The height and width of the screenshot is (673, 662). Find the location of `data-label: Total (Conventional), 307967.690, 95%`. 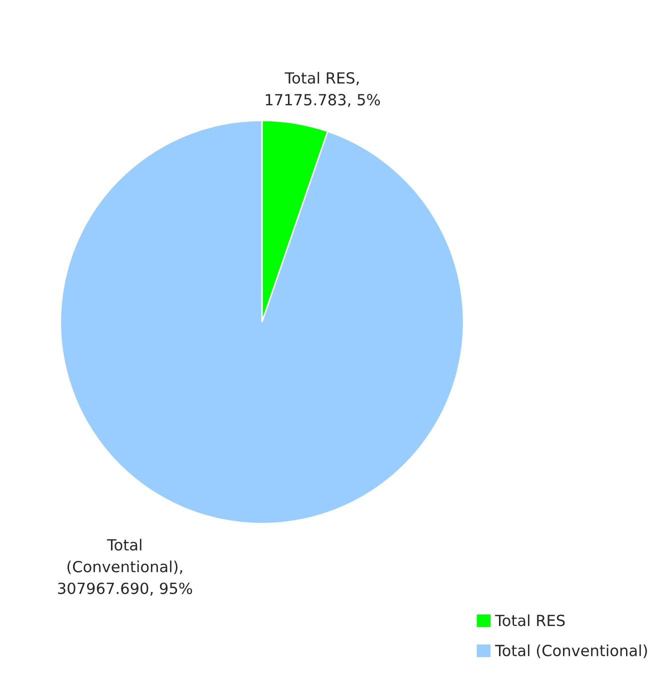

data-label: Total (Conventional), 307967.690, 95% is located at coordinates (125, 567).